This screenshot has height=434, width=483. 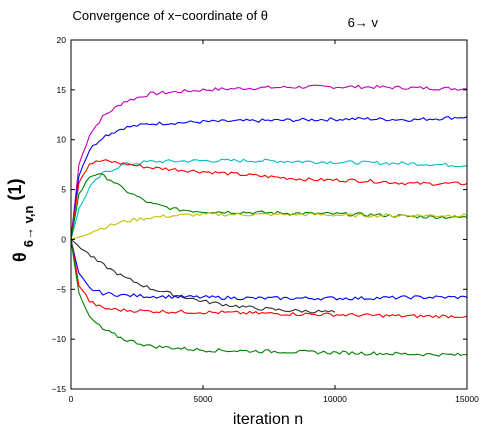 I want to click on x-tick-label: 10000, so click(x=335, y=399).